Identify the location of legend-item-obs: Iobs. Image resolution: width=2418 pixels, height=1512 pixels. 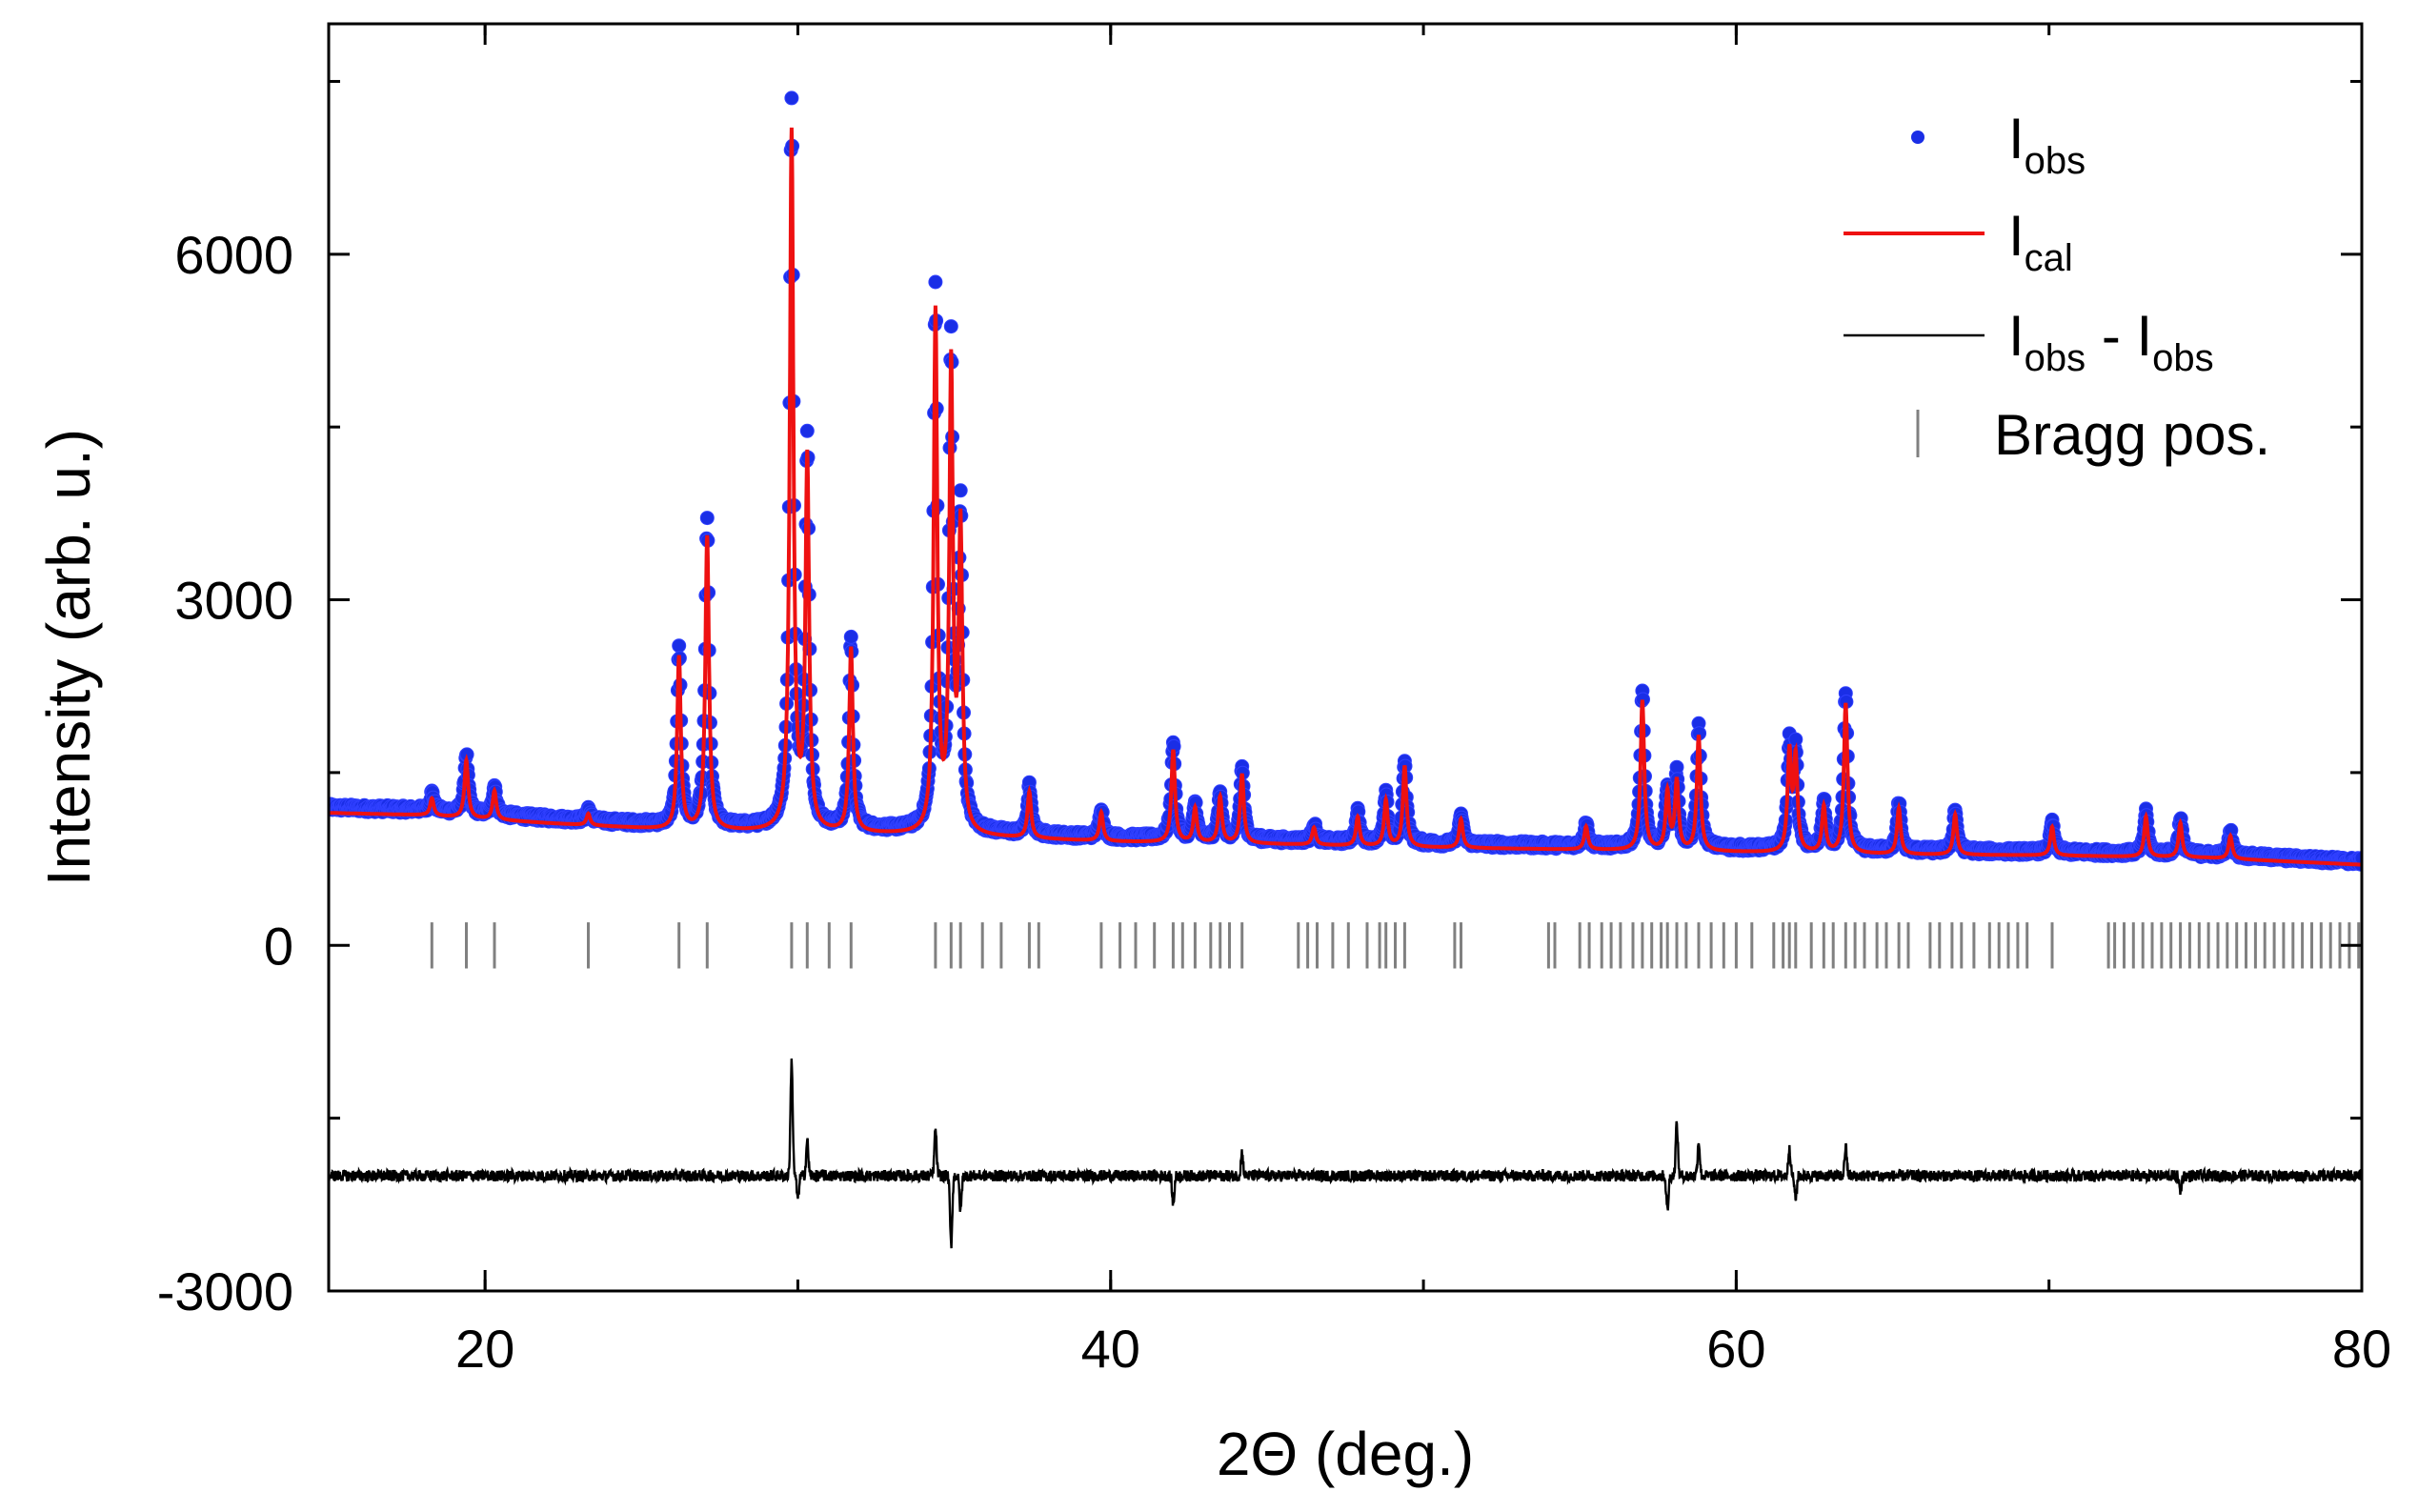
(1998, 144).